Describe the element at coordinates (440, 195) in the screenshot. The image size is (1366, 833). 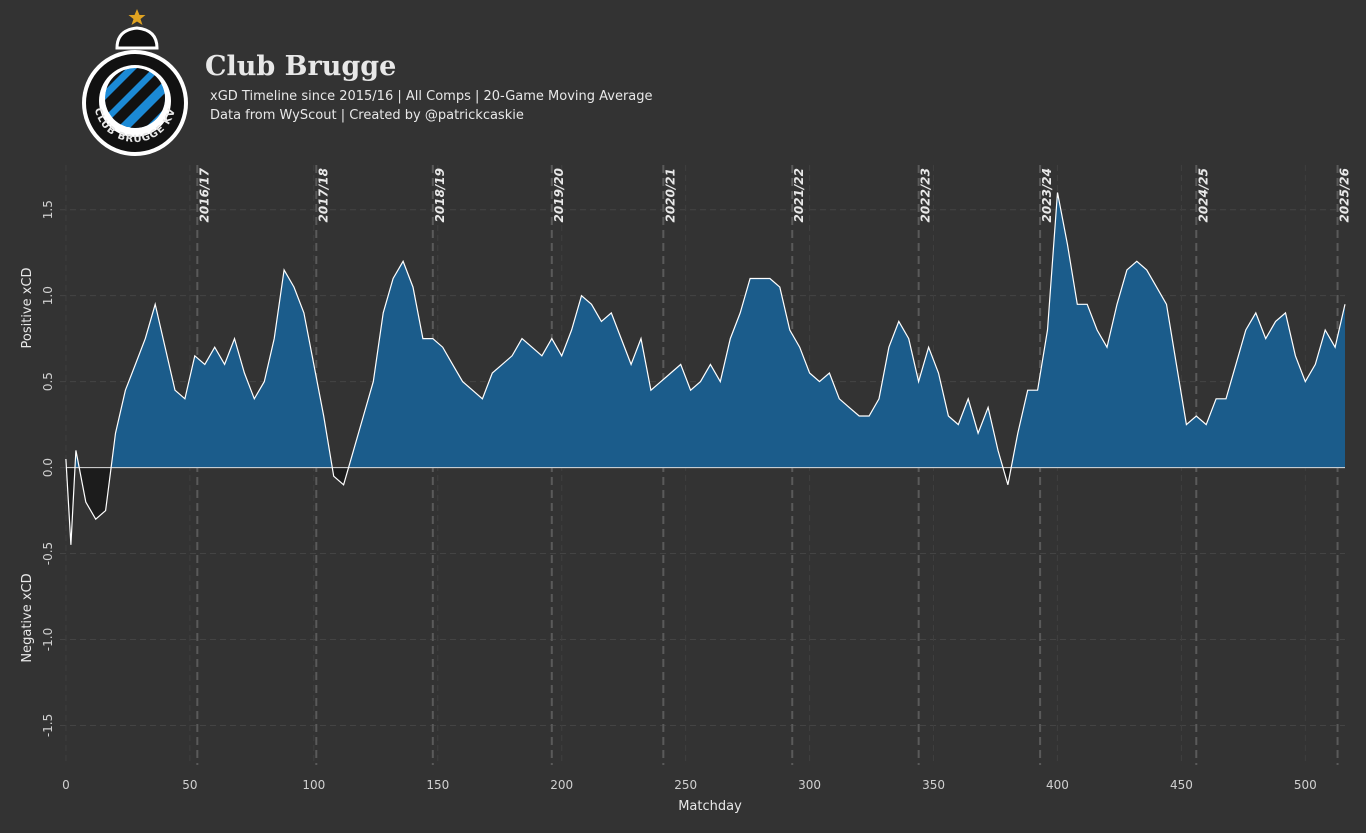
I see `season-label: 2018/19` at that location.